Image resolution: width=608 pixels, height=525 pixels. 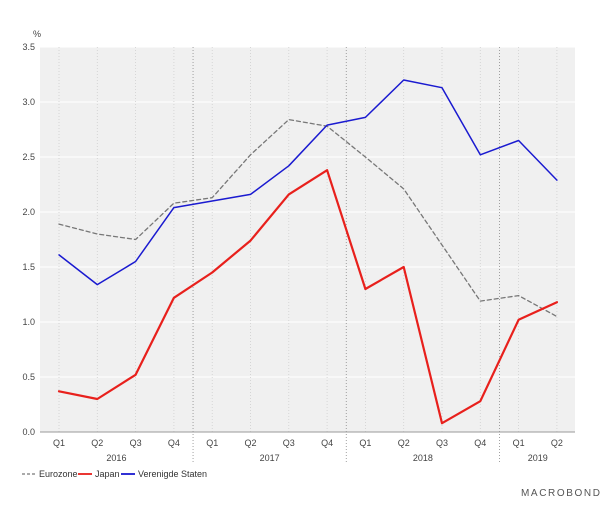 I want to click on legend: Eurozone Japan Verenigde Staten, so click(x=114, y=474).